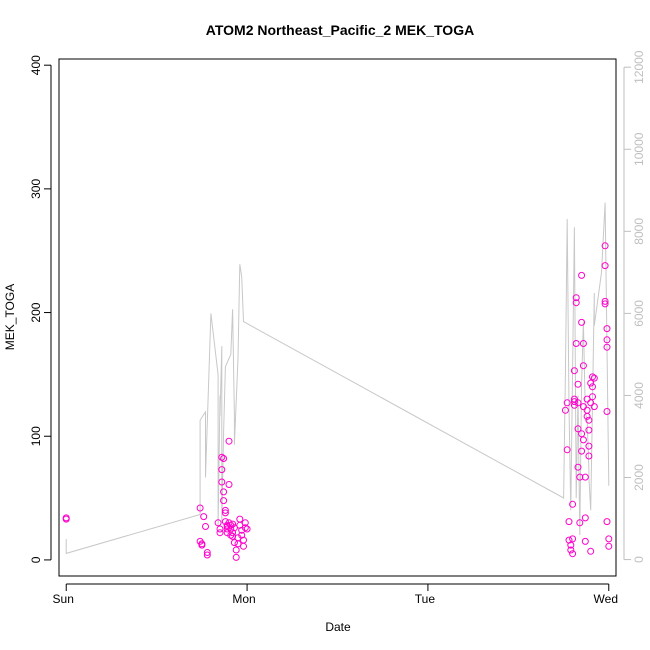 Image resolution: width=650 pixels, height=650 pixels. What do you see at coordinates (639, 559) in the screenshot?
I see `y2-tick-label: 0` at bounding box center [639, 559].